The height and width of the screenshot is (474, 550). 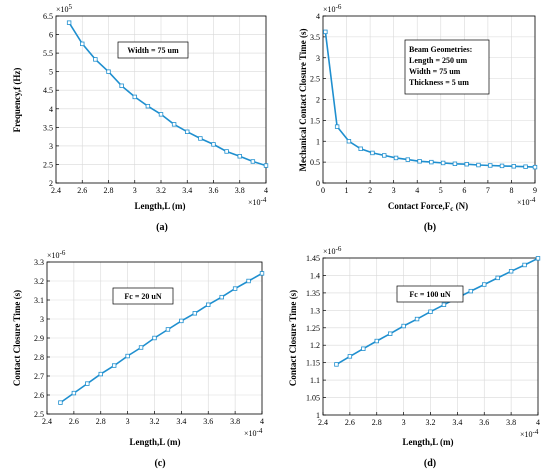 I want to click on x-tick-label: 3.8, so click(x=511, y=422).